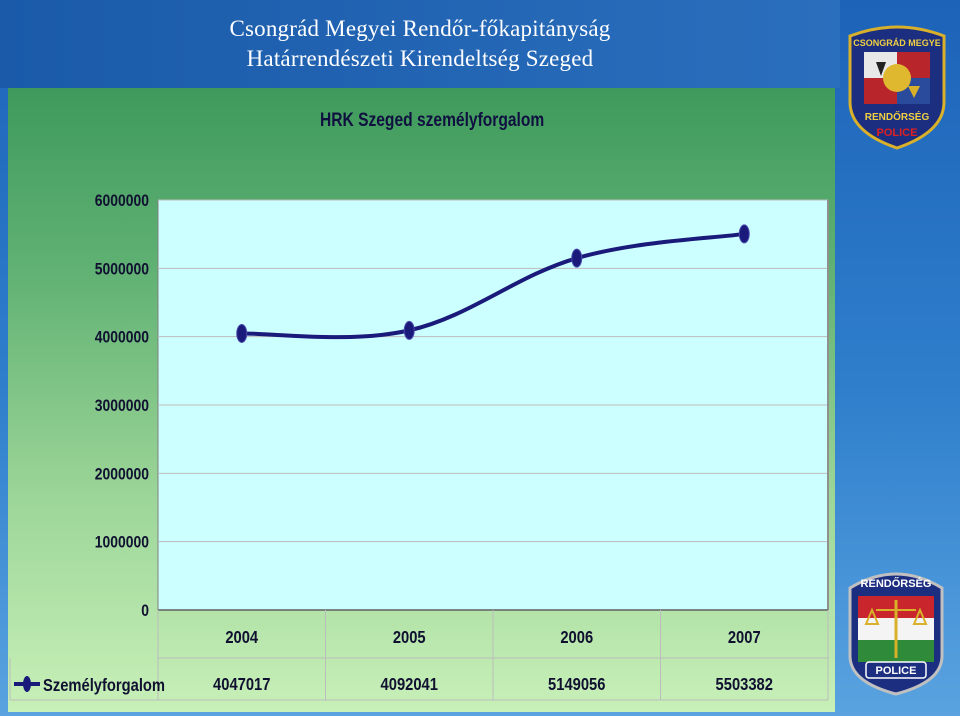 The width and height of the screenshot is (960, 716). What do you see at coordinates (897, 116) in the screenshot?
I see `badge-top-middle-text: RENDŐRSÉG` at bounding box center [897, 116].